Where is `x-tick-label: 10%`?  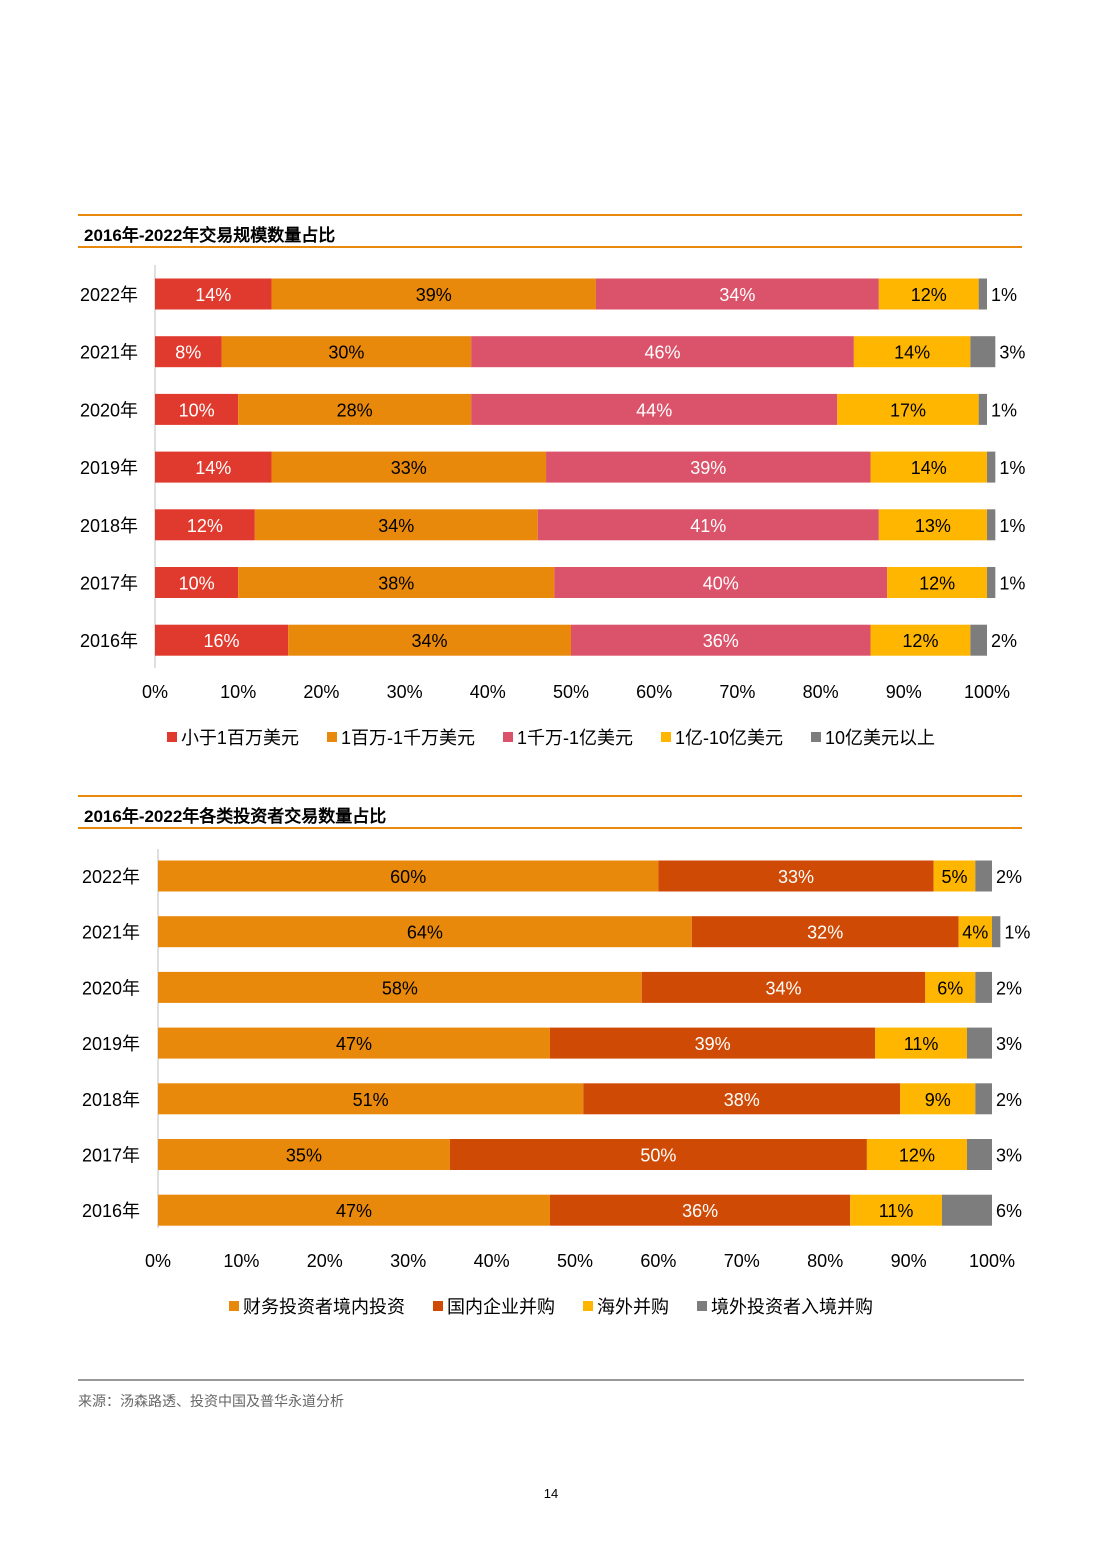 x-tick-label: 10% is located at coordinates (238, 692).